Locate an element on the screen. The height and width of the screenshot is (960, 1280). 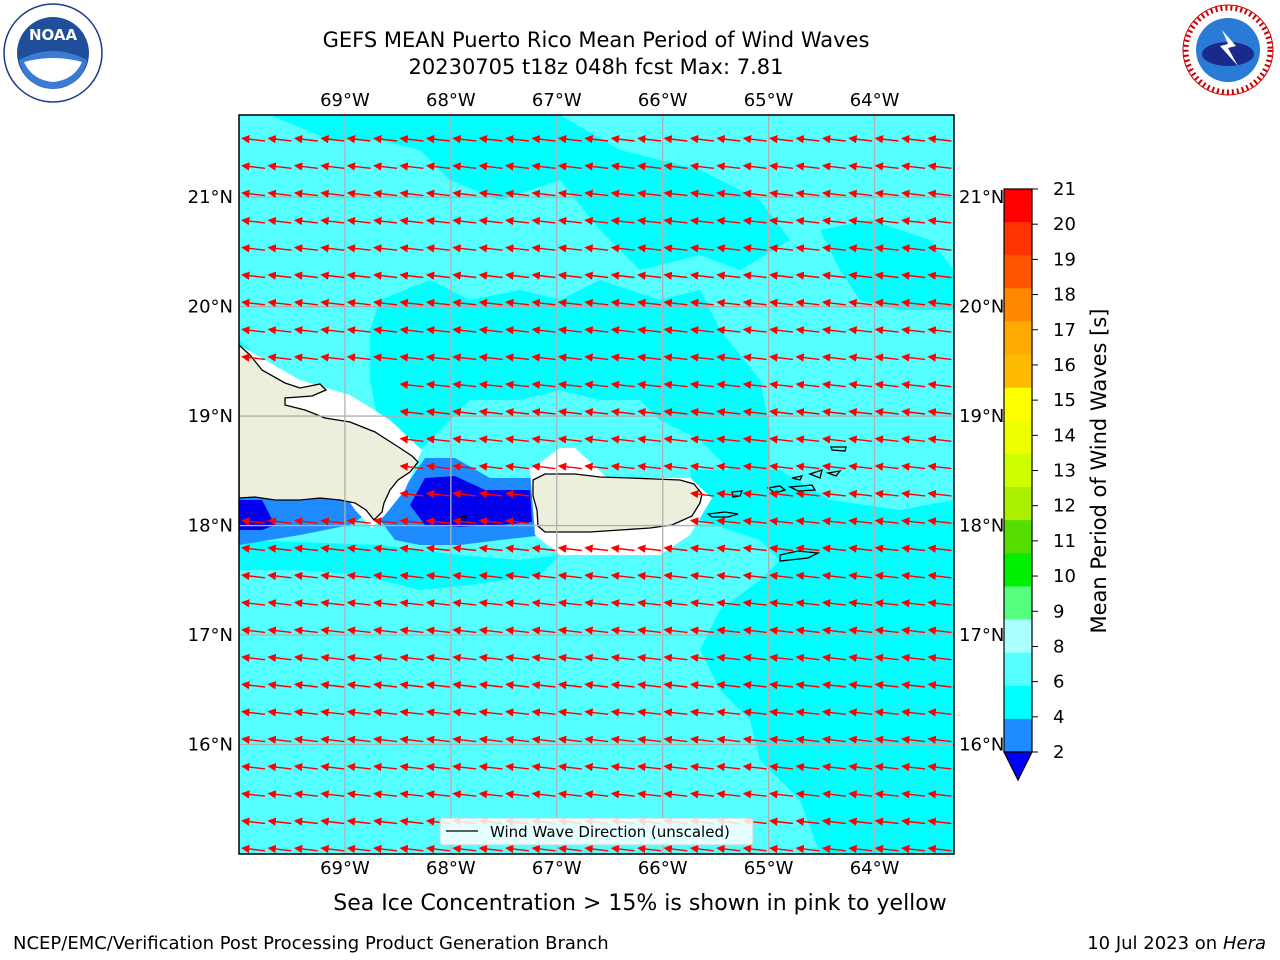
colorbar-tick-label: 16 is located at coordinates (1064, 365).